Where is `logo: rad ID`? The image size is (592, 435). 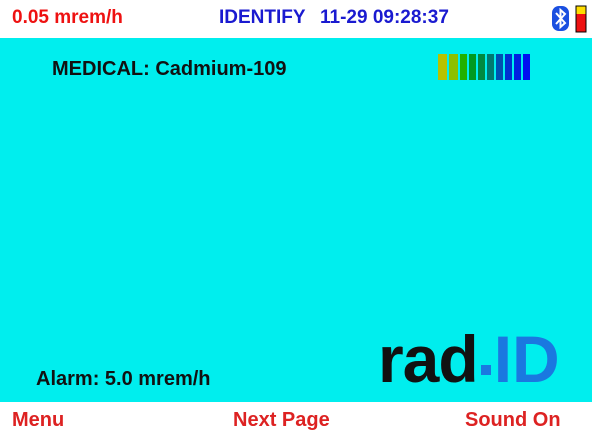
logo: rad ID is located at coordinates (469, 361).